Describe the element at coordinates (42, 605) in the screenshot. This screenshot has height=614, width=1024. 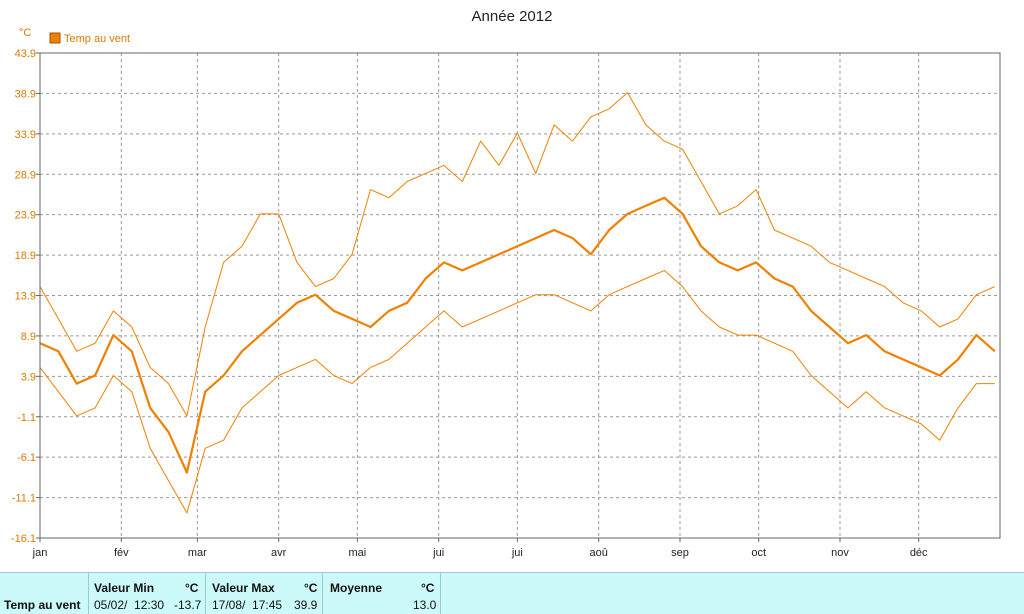
I see `stats-row-label: Temp au vent` at that location.